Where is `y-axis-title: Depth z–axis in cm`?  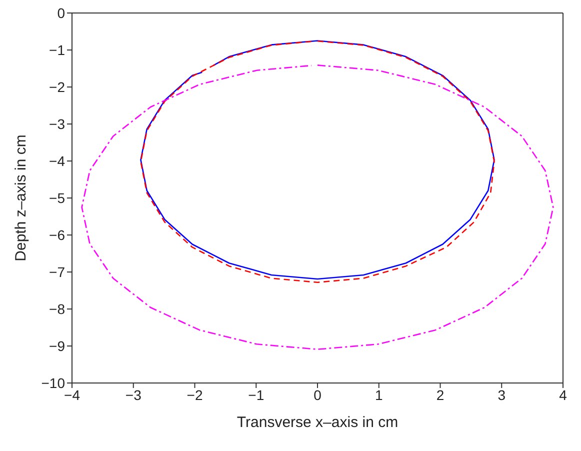
y-axis-title: Depth z–axis in cm is located at coordinates (21, 198).